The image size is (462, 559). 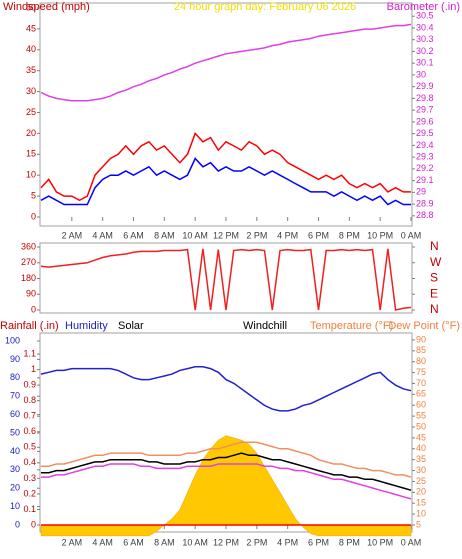 I want to click on panel-label: Barometer (.in), so click(x=423, y=7).